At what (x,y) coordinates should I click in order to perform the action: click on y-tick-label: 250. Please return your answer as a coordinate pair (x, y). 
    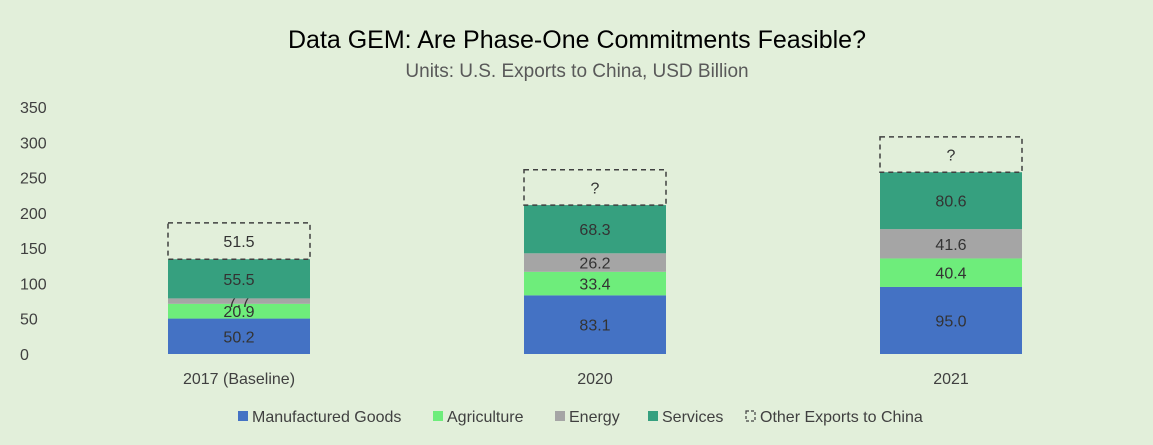
    Looking at the image, I should click on (33, 179).